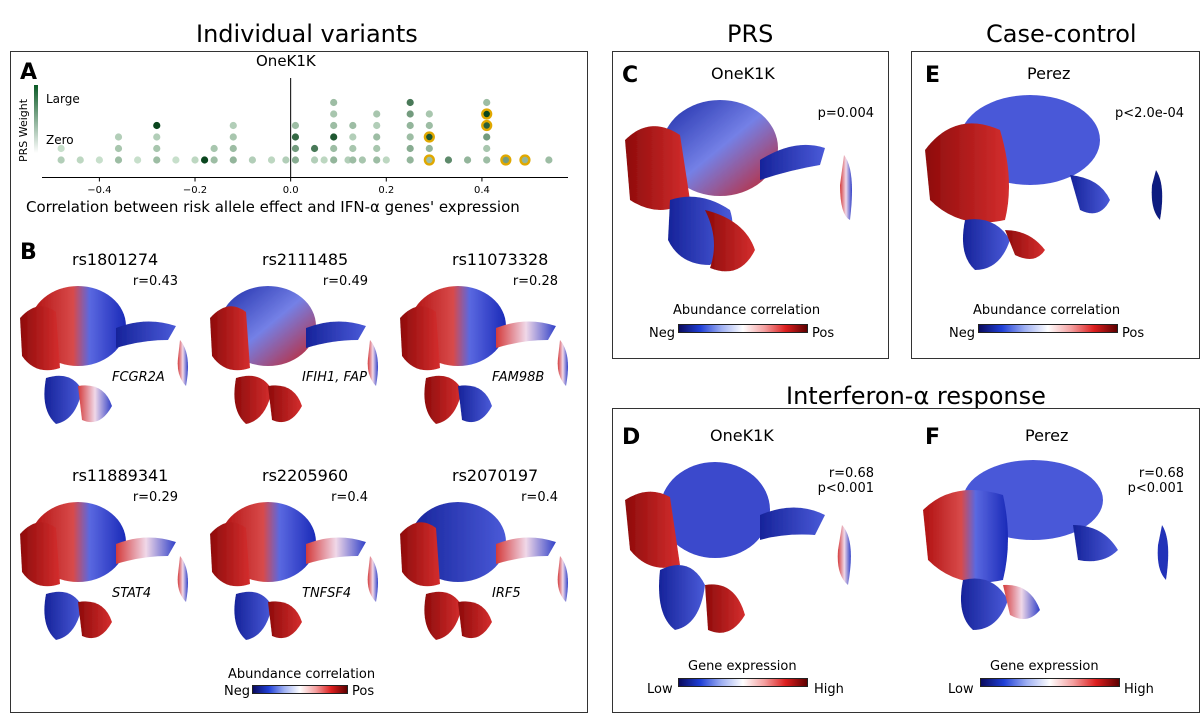 The width and height of the screenshot is (1200, 720). Describe the element at coordinates (518, 377) in the screenshot. I see `variant-gene: FAM98B` at that location.